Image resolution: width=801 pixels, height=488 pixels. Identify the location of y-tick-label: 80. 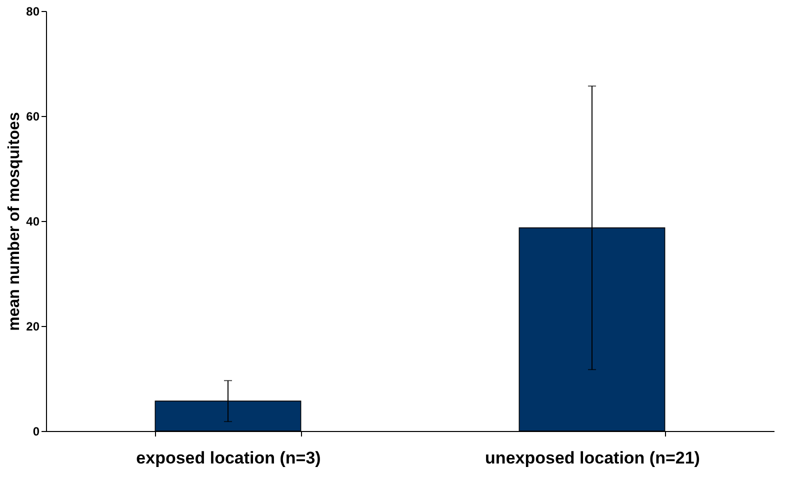
(33, 11).